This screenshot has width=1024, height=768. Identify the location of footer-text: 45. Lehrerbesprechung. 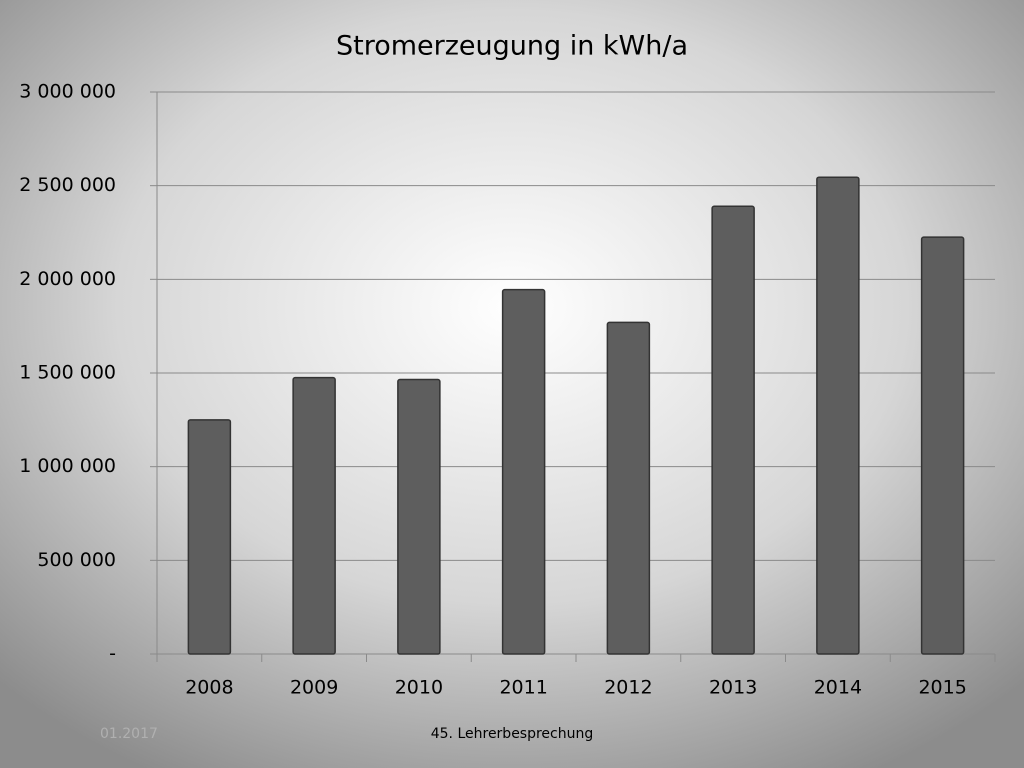
(512, 734).